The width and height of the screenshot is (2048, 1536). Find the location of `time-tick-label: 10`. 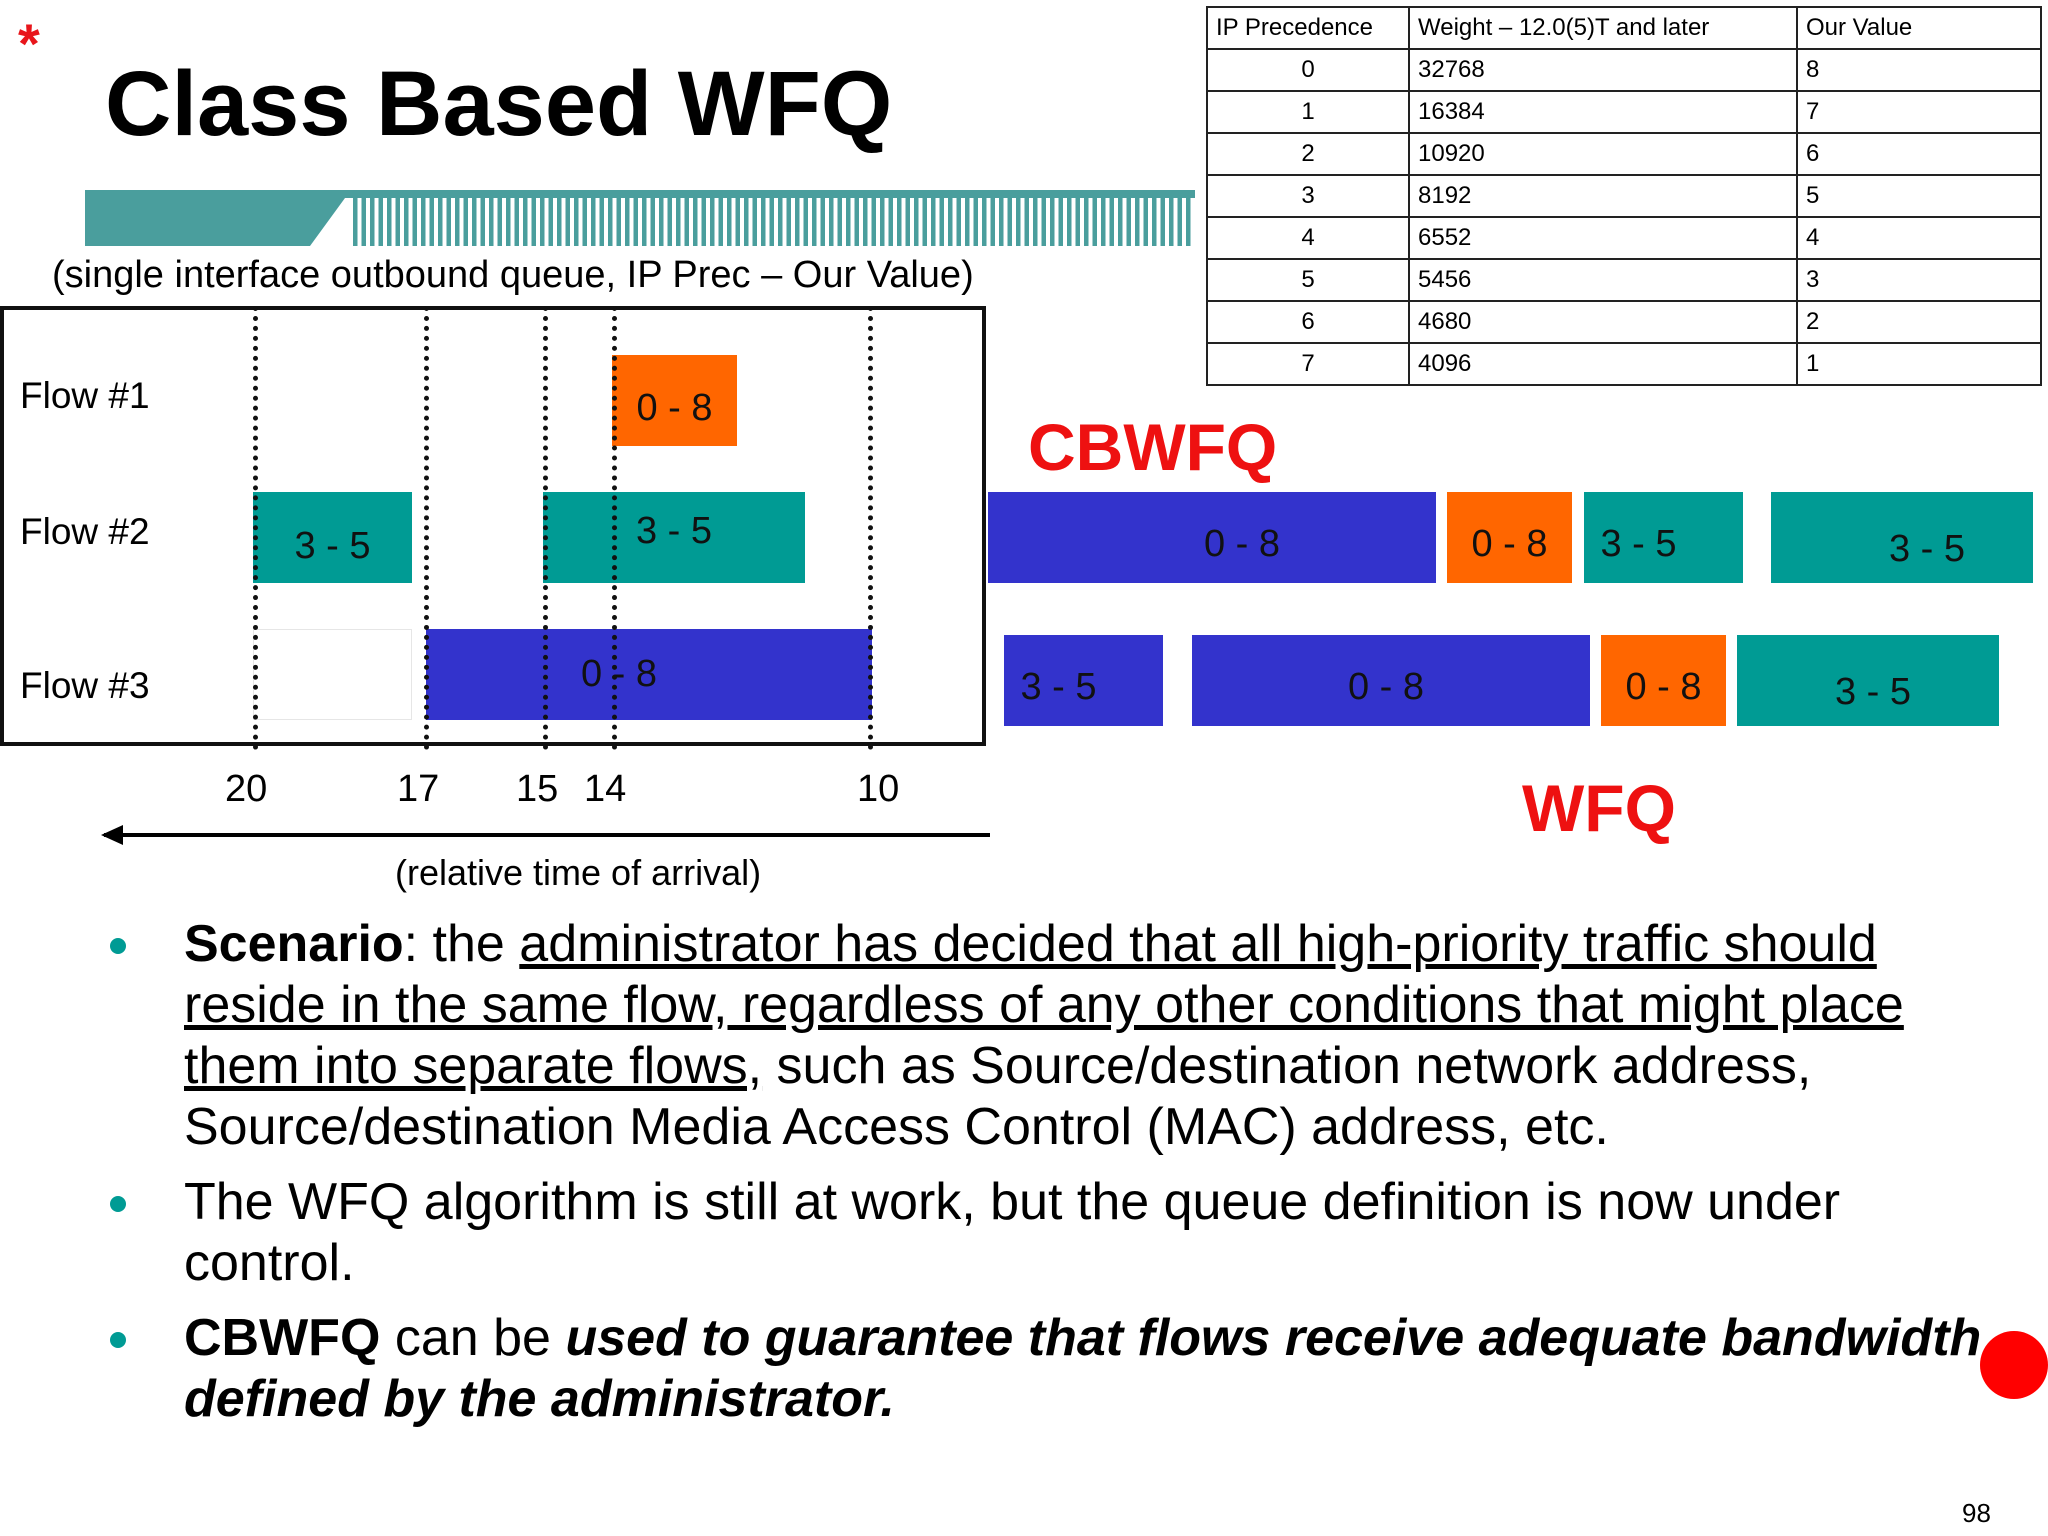

time-tick-label: 10 is located at coordinates (878, 789).